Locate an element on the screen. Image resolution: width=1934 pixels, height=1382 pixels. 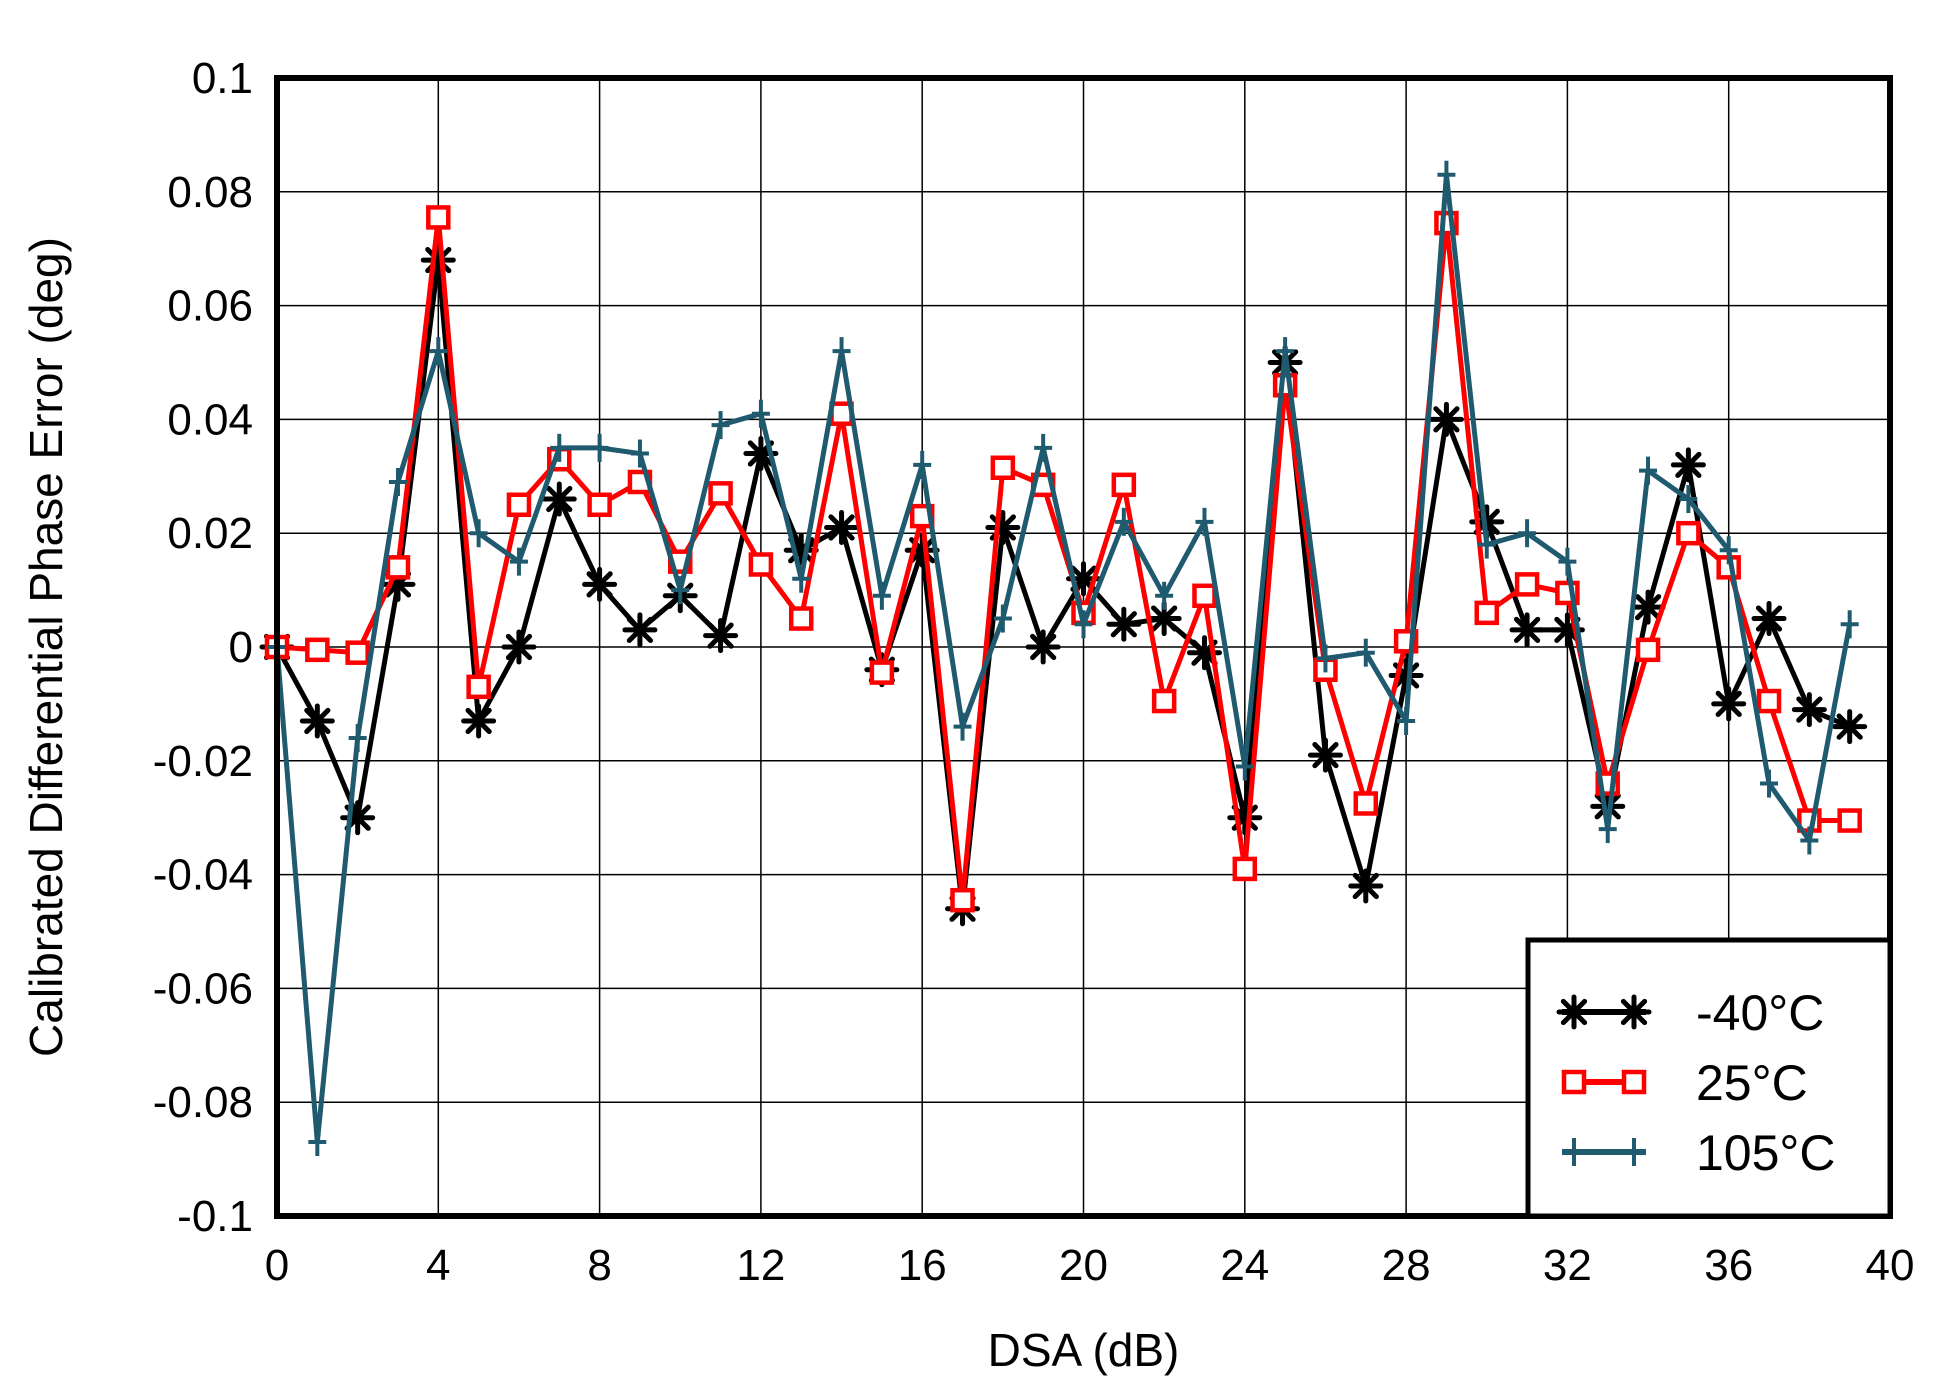
y-tick-label: -0.06 is located at coordinates (203, 988).